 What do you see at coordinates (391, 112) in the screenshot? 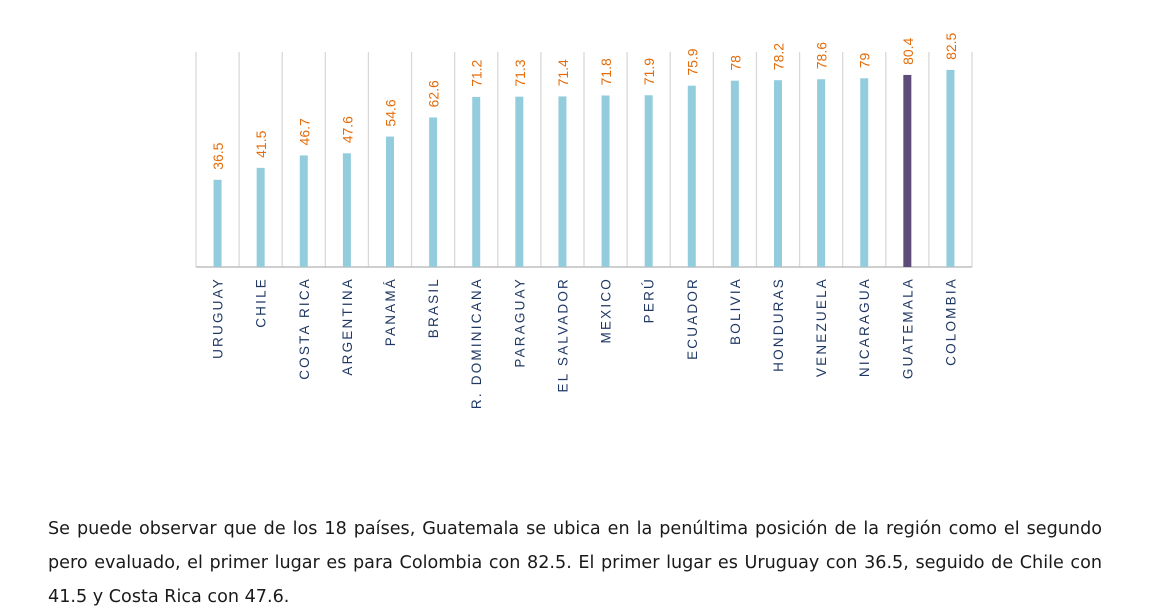
I see `data-label: 54.6` at bounding box center [391, 112].